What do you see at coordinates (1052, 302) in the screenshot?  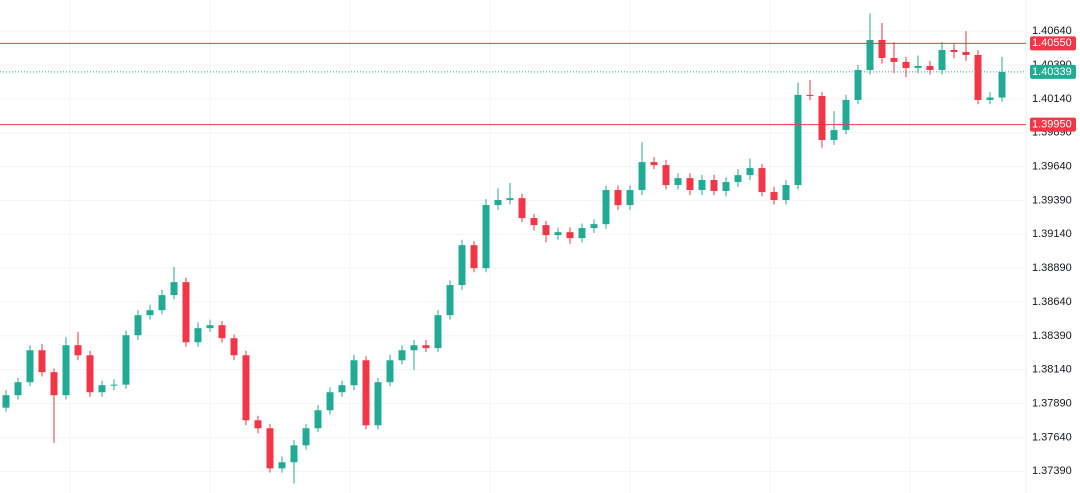 I see `y-tick-label: 1.38640` at bounding box center [1052, 302].